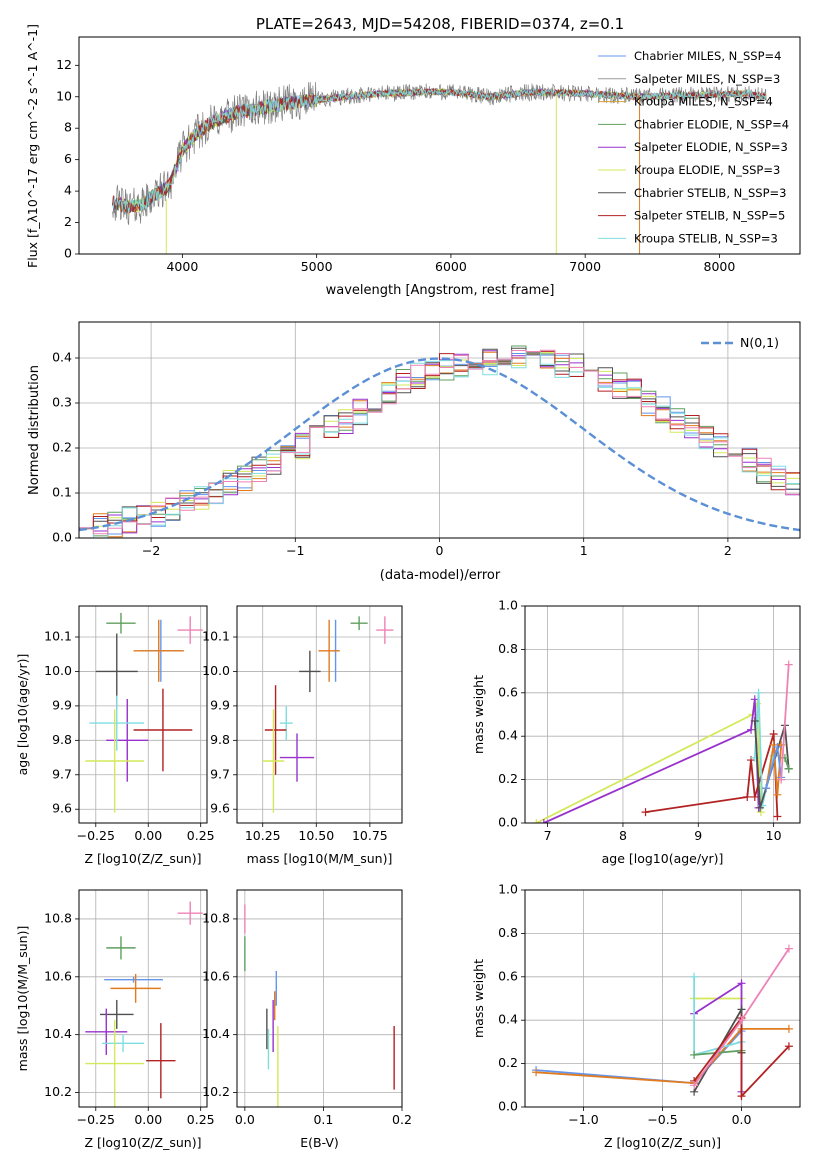  Describe the element at coordinates (711, 147) in the screenshot. I see `legend-label-4: Salpeter ELODIE, N_SSP=3` at that location.